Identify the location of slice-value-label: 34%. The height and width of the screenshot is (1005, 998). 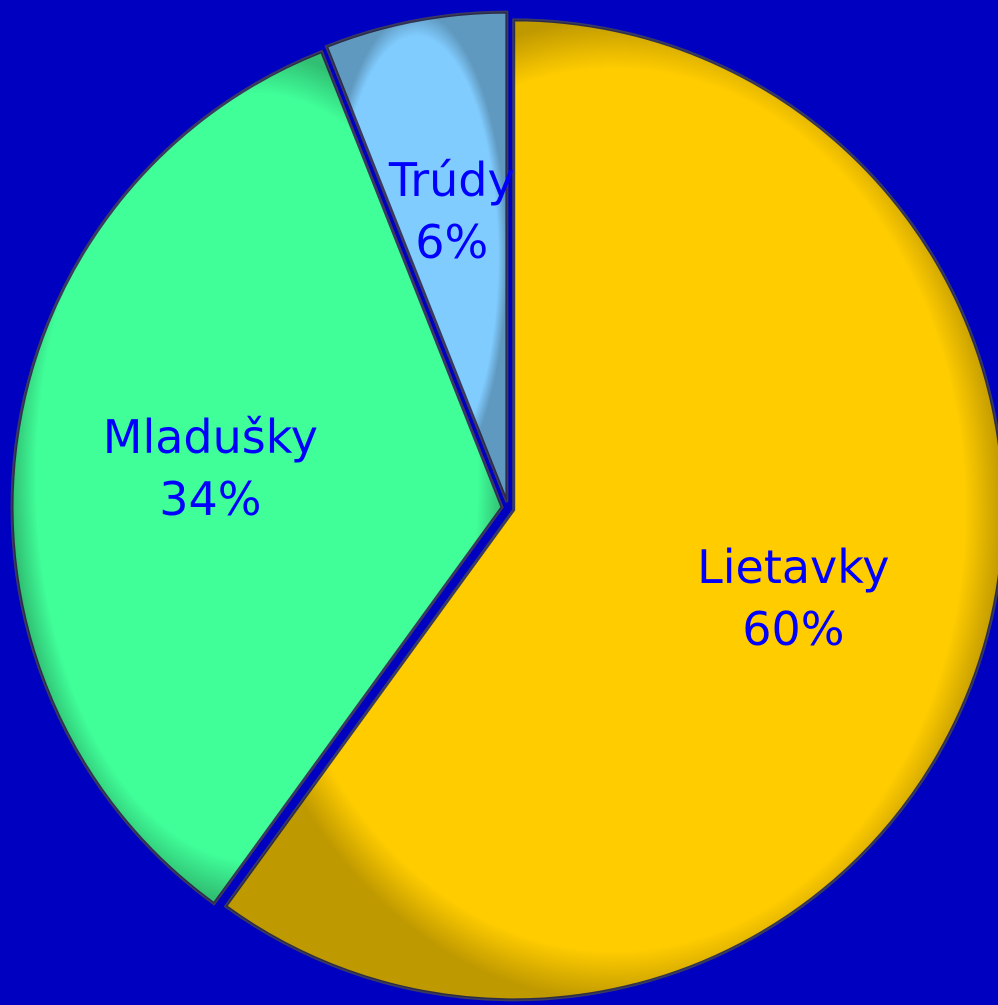
(210, 499).